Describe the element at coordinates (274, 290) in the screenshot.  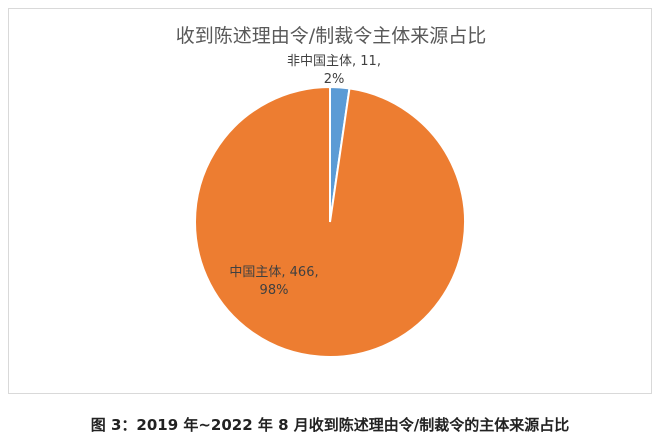
I see `data-label-chinese-line2: 98%` at that location.